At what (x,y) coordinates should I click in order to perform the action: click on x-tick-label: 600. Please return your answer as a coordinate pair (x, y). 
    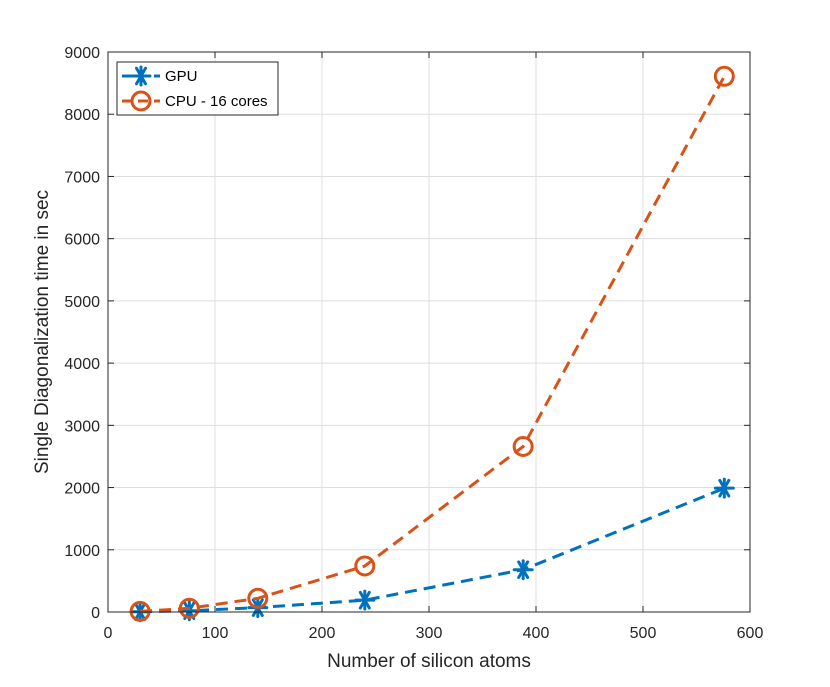
    Looking at the image, I should click on (750, 633).